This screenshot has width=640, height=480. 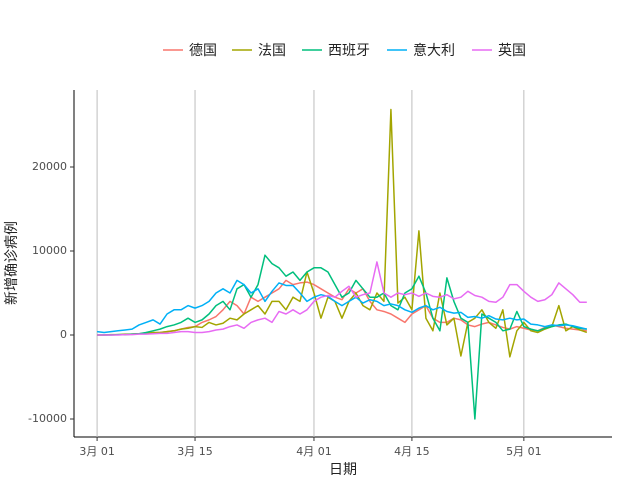 I want to click on y-tick-label: -10000, so click(x=47, y=418).